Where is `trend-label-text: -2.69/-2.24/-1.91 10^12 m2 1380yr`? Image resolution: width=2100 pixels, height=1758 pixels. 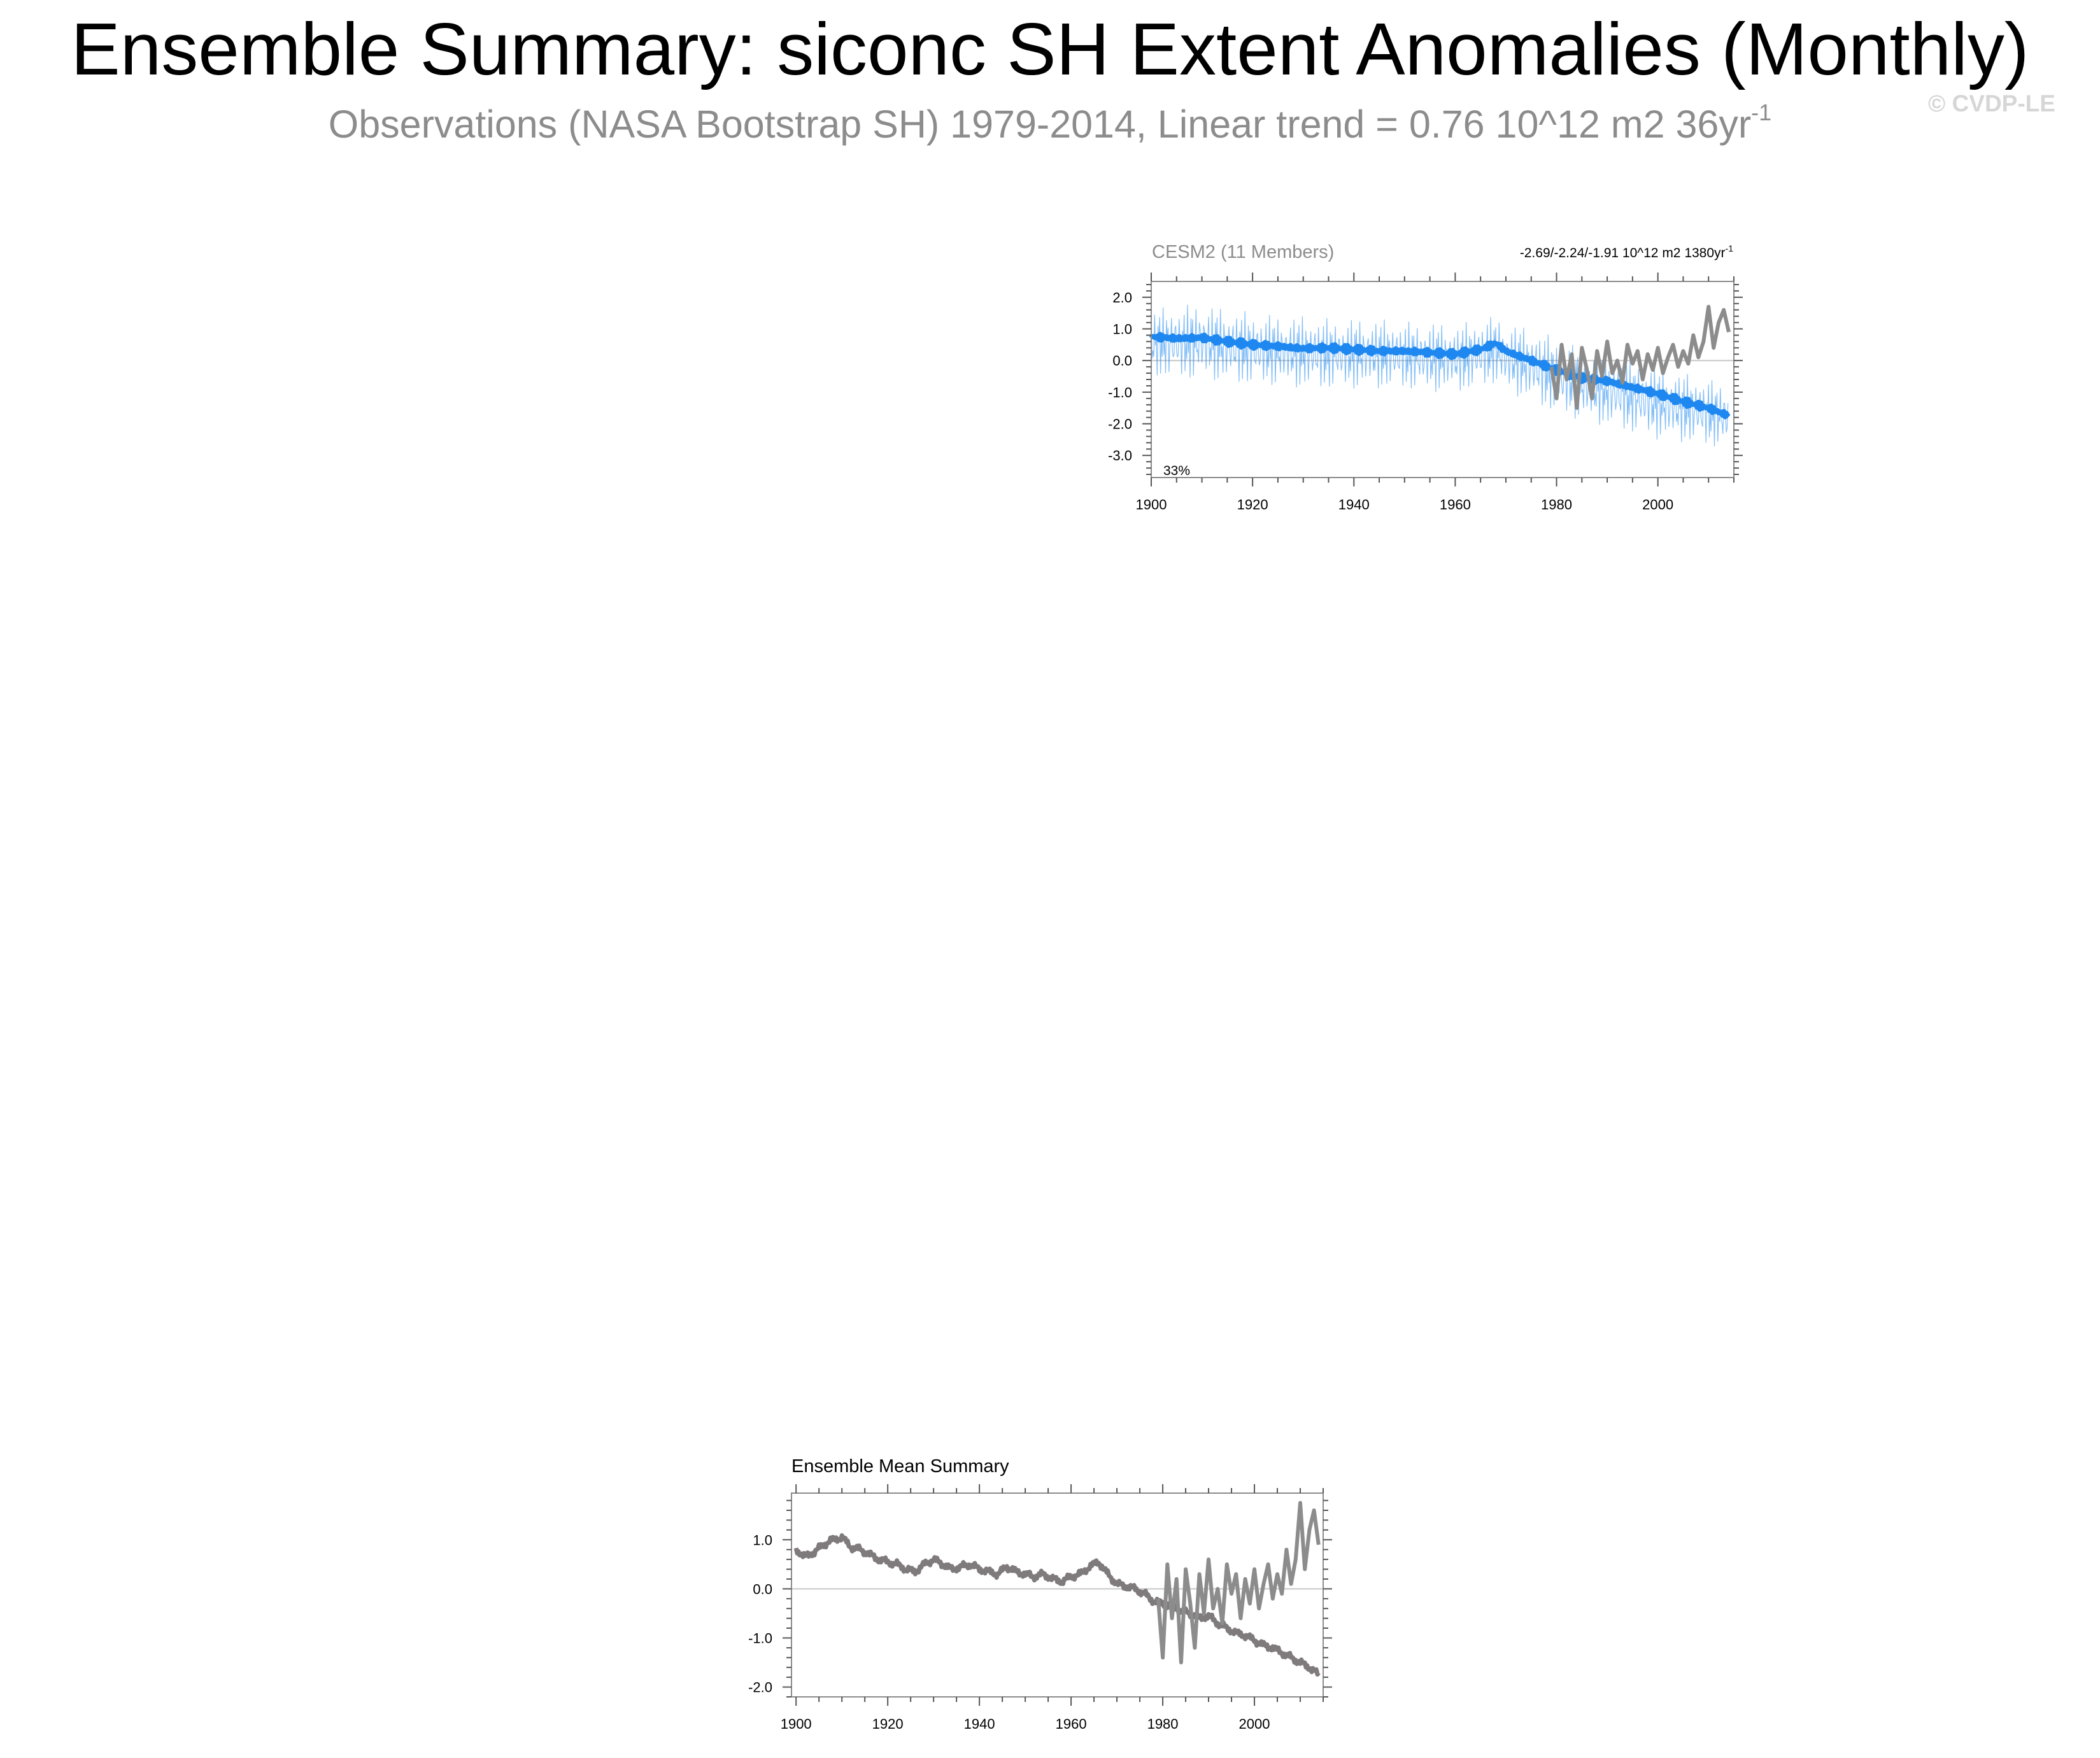
trend-label-text: -2.69/-2.24/-1.91 10^12 m2 1380yr is located at coordinates (1623, 253).